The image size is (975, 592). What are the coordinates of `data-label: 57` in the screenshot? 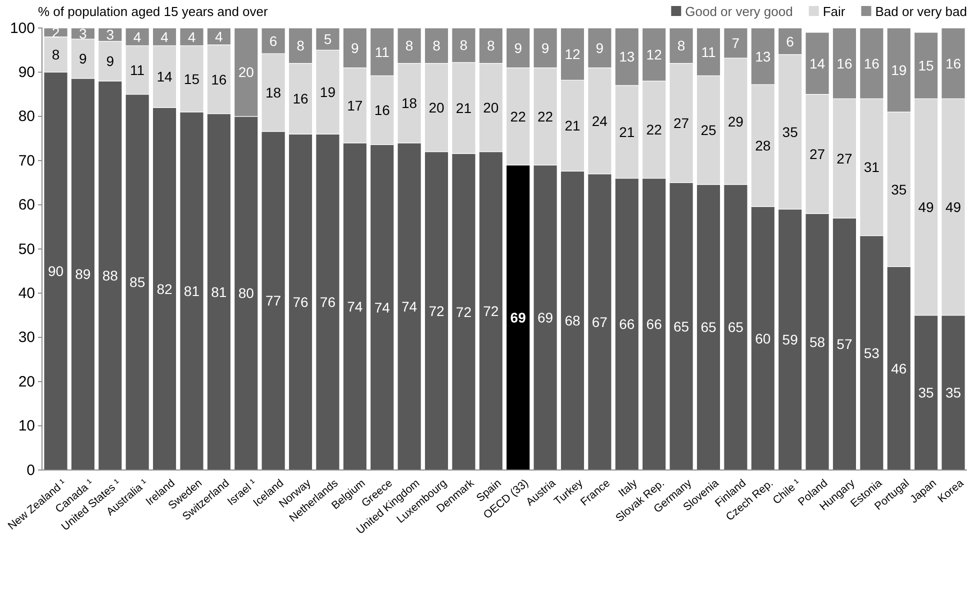 It's located at (844, 344).